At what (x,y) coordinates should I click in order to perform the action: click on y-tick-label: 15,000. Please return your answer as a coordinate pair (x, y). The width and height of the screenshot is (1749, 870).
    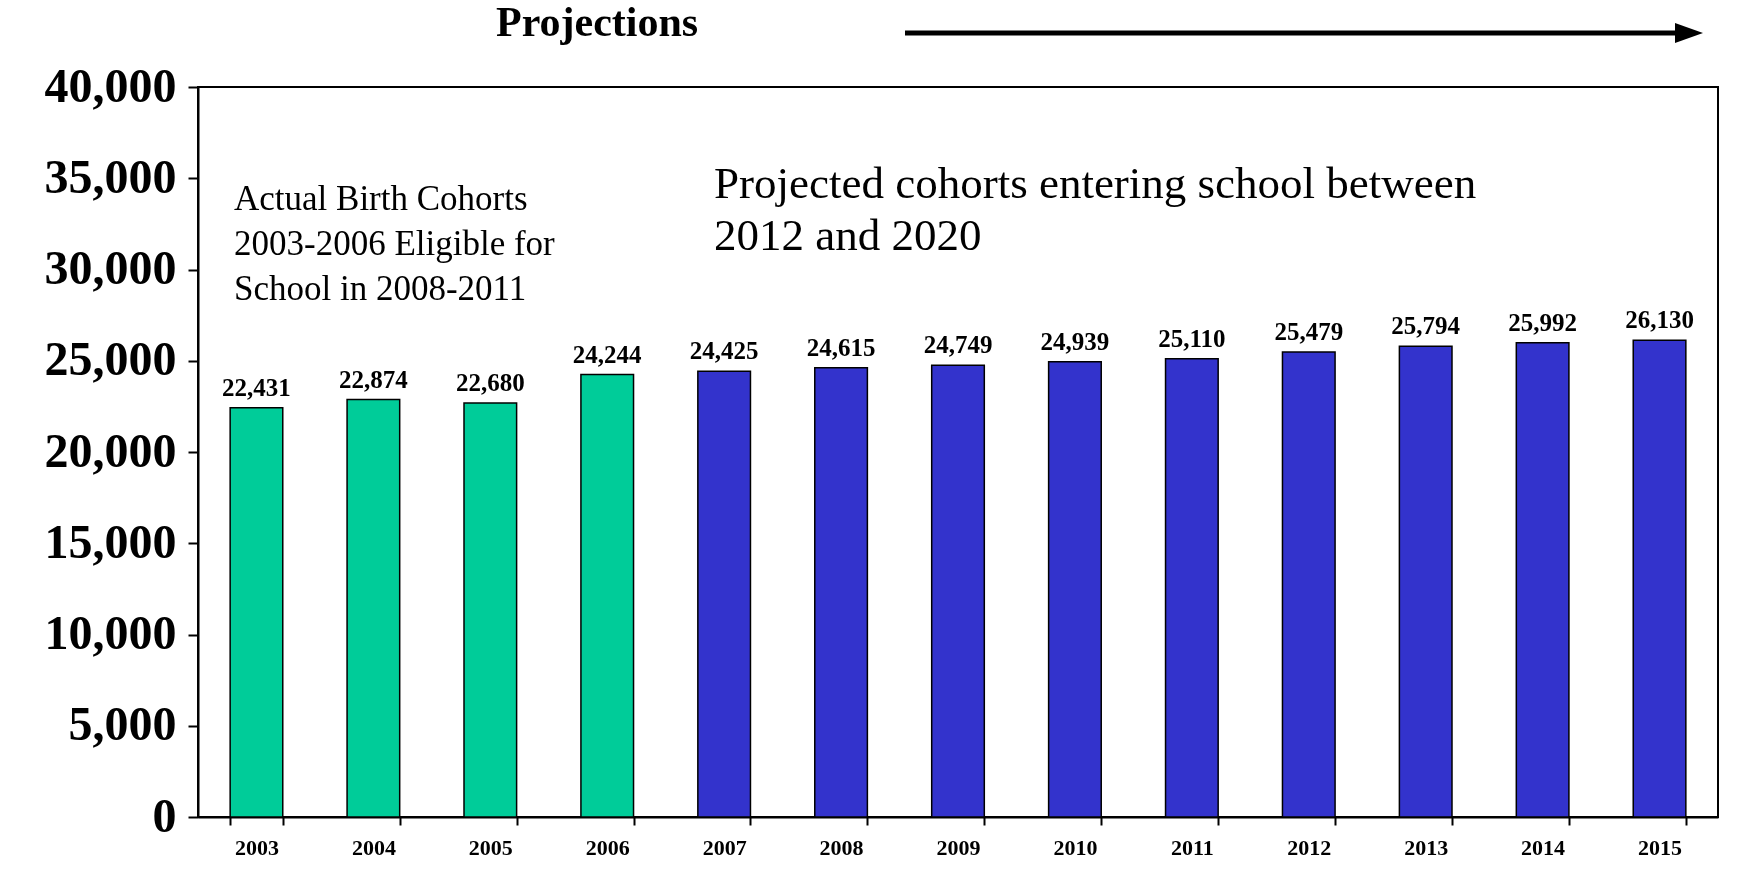
    Looking at the image, I should click on (110, 541).